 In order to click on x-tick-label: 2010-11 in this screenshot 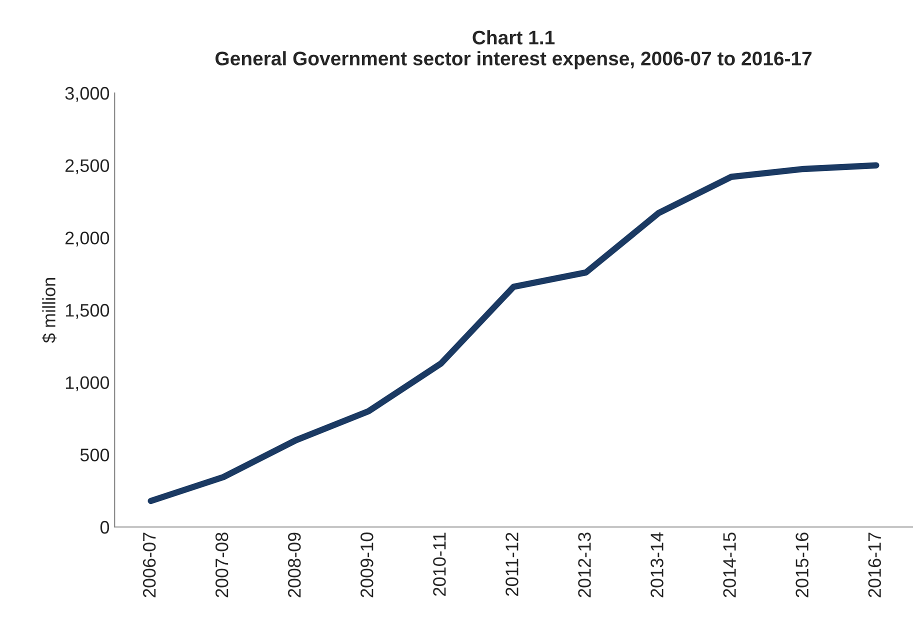, I will do `click(439, 564)`.